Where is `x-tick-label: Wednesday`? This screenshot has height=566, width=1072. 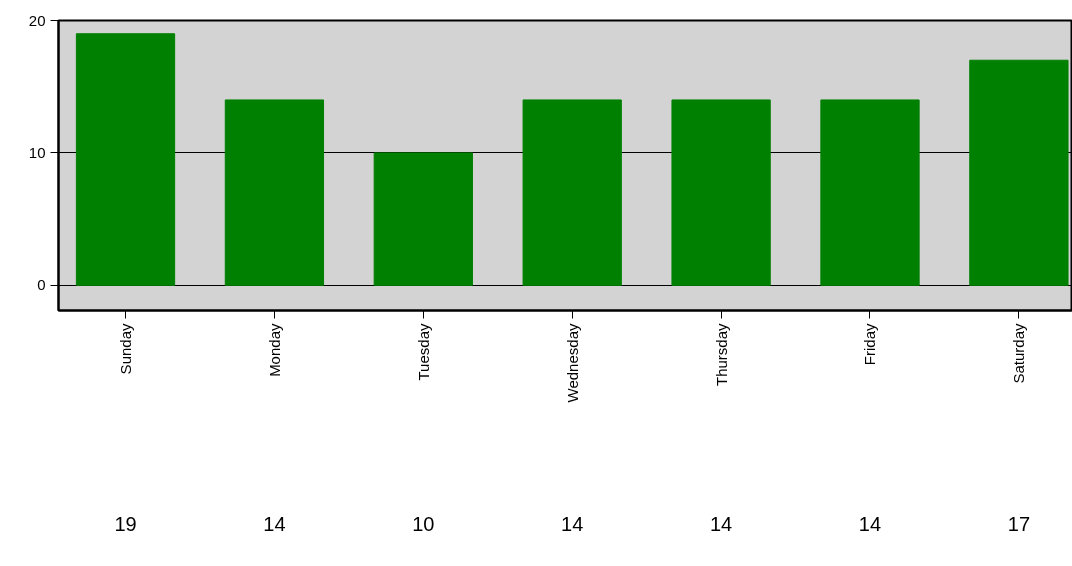
x-tick-label: Wednesday is located at coordinates (572, 363).